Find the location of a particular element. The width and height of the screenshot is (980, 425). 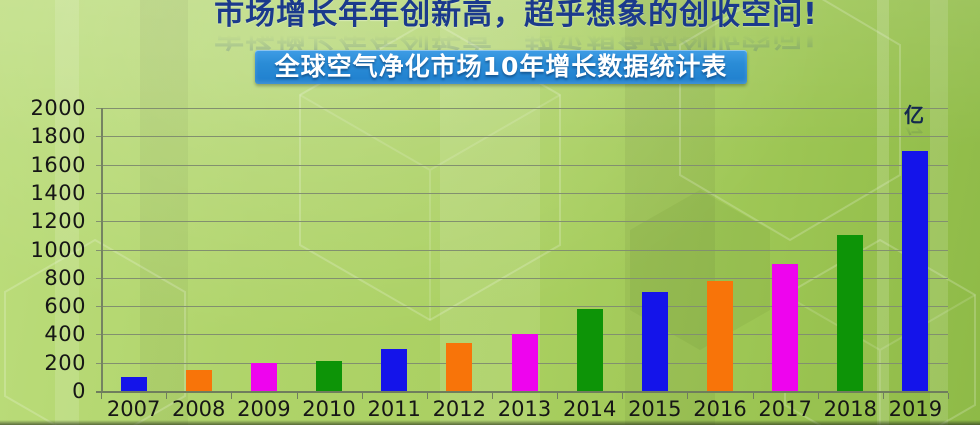

x-axis-label-2010: 2010 is located at coordinates (329, 409).